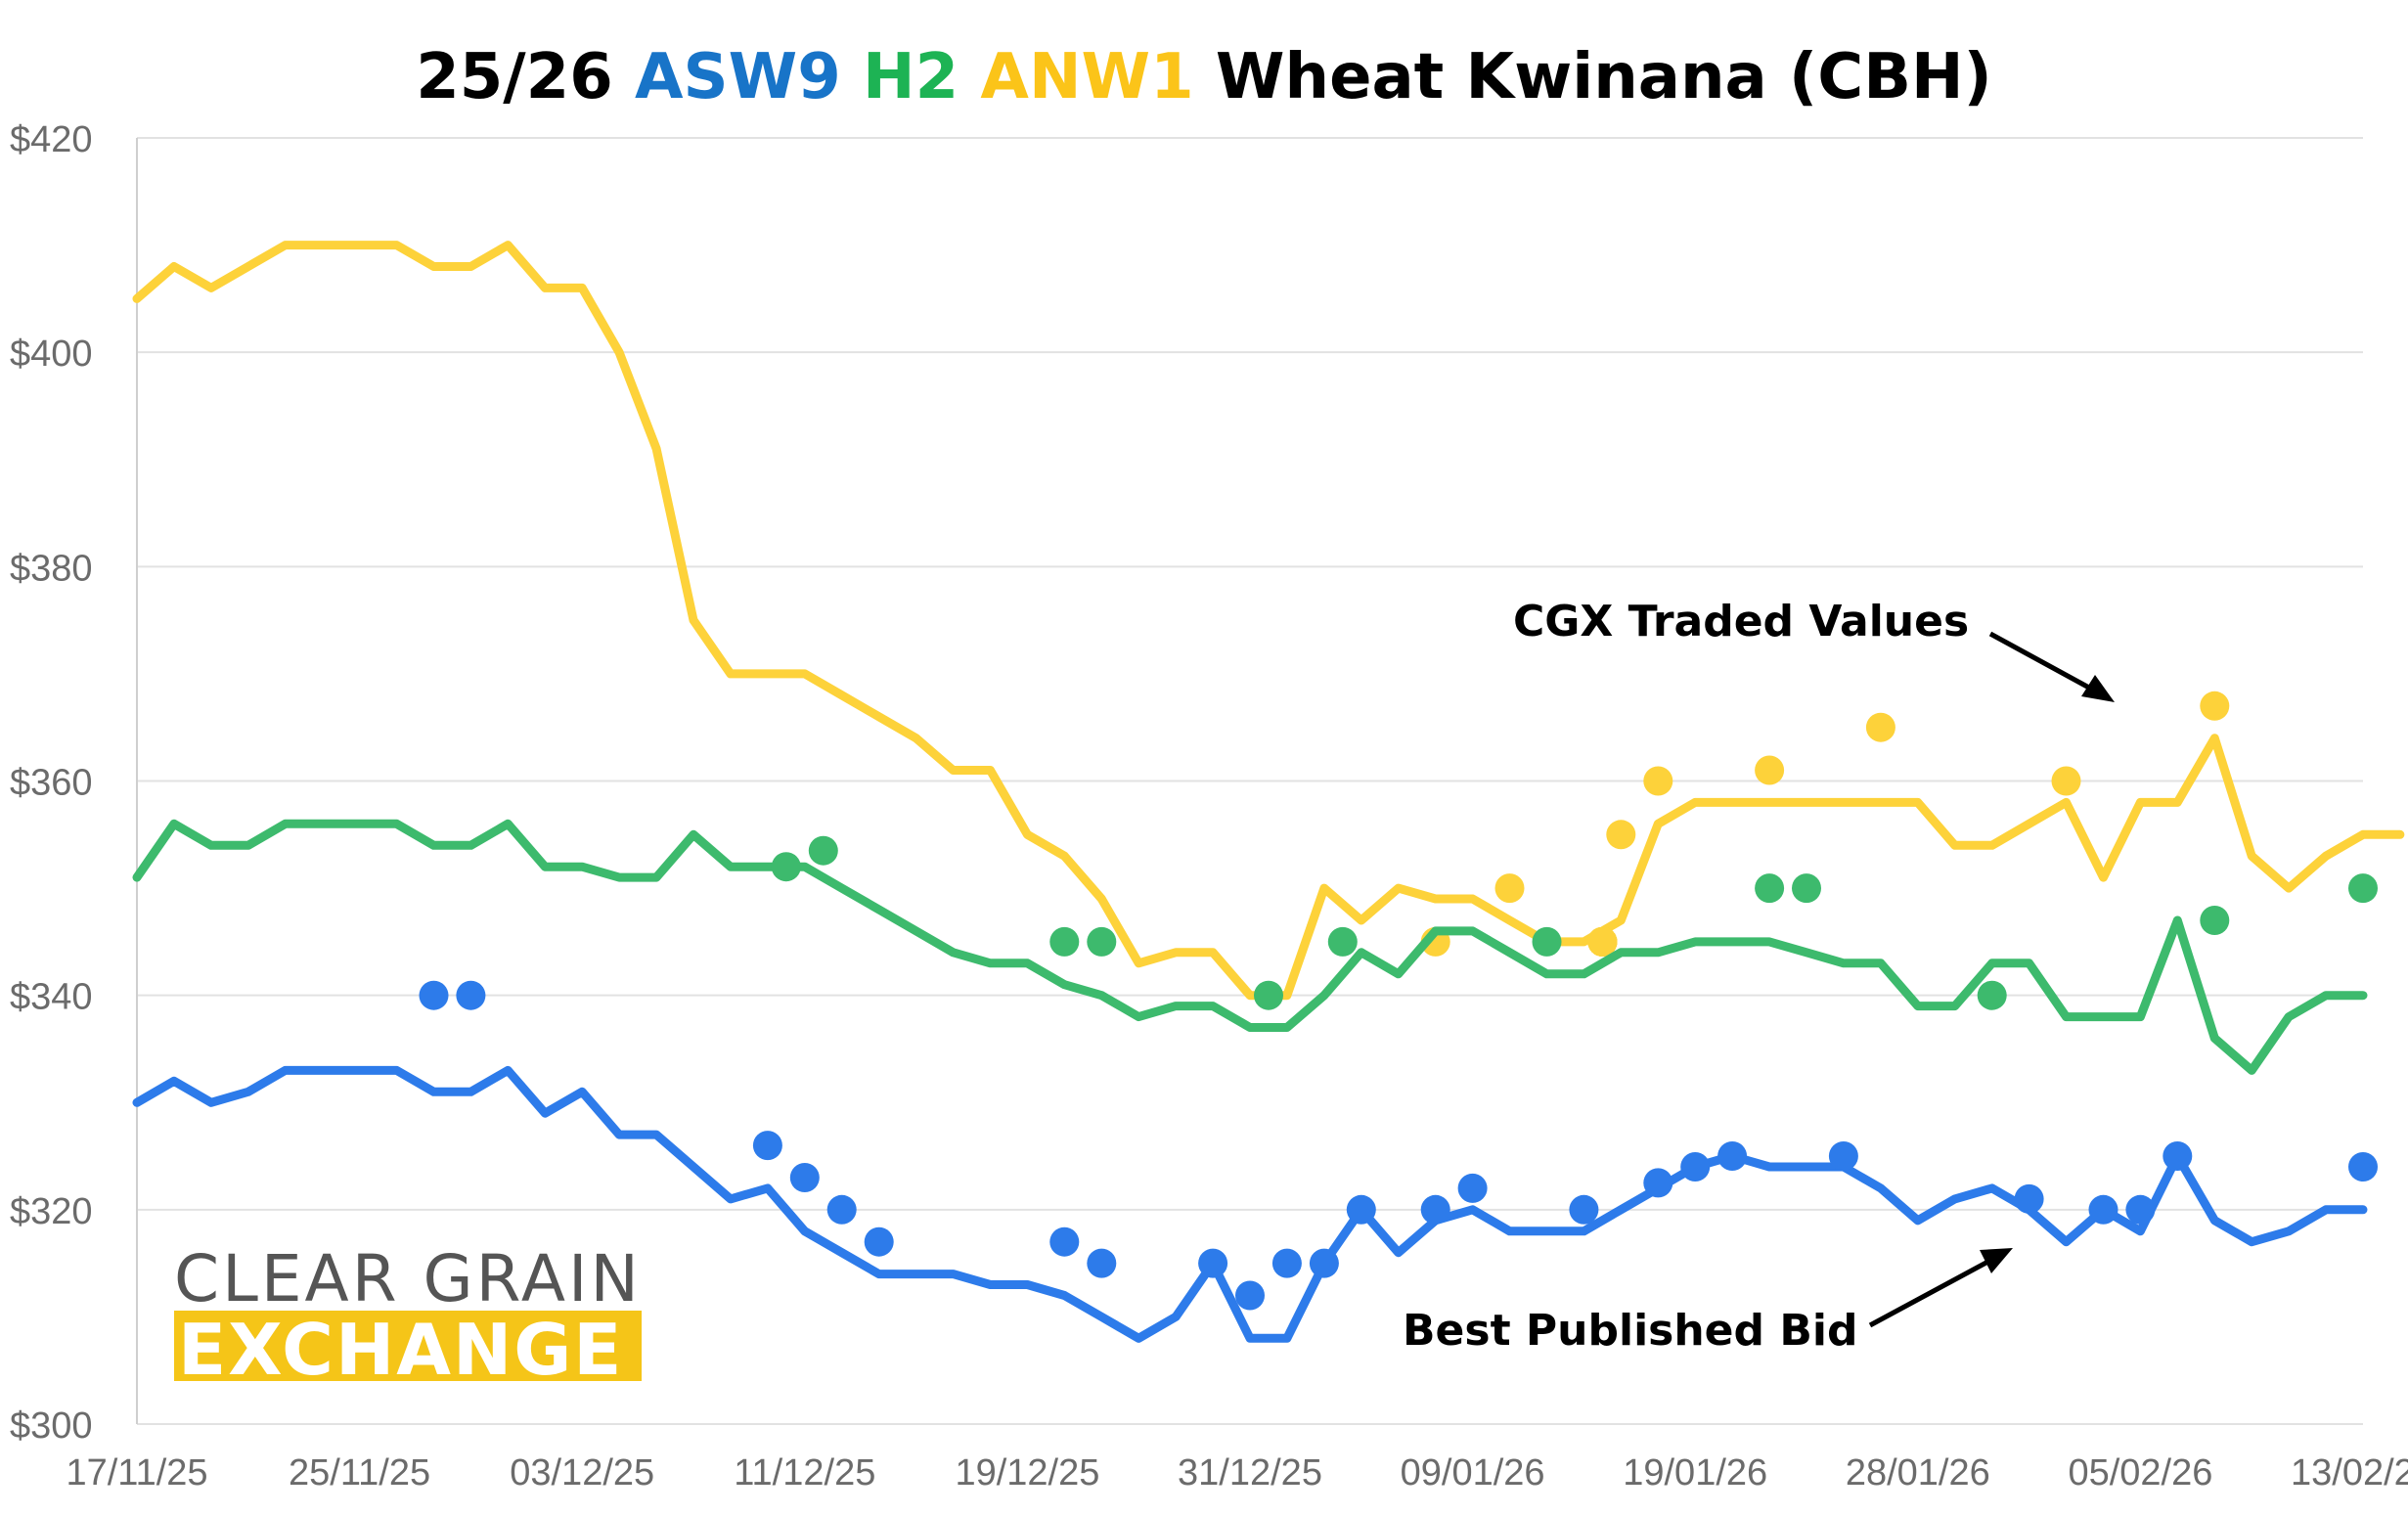 The image size is (2408, 1516). I want to click on x-tick-label: 05/02/26, so click(2140, 1473).